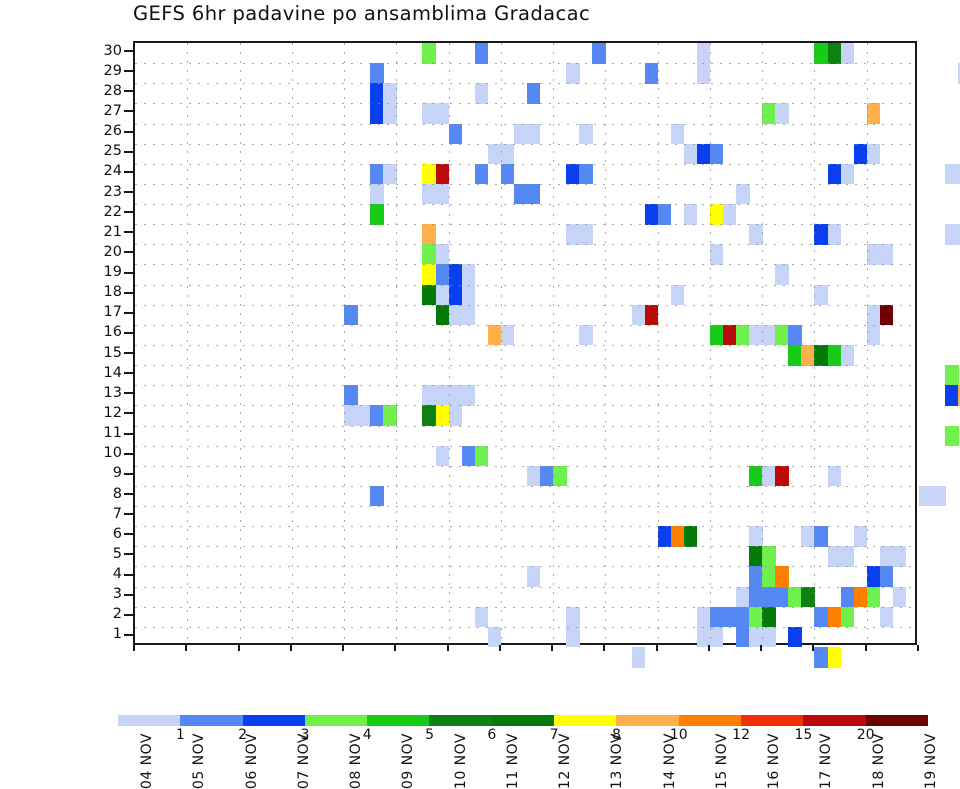 This screenshot has height=789, width=960. What do you see at coordinates (112, 171) in the screenshot?
I see `y-axis-label: 24` at bounding box center [112, 171].